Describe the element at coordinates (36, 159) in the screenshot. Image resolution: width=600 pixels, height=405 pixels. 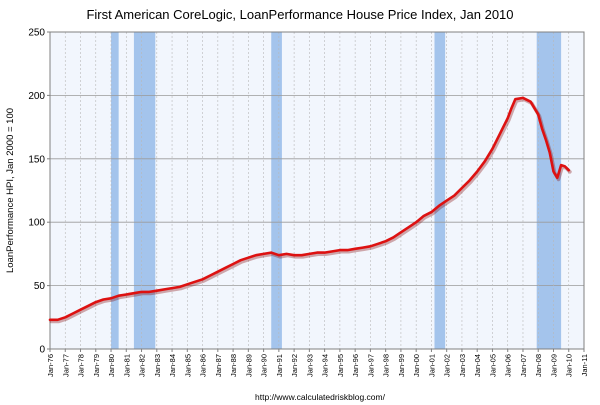
I see `y-tick-label: 150` at that location.